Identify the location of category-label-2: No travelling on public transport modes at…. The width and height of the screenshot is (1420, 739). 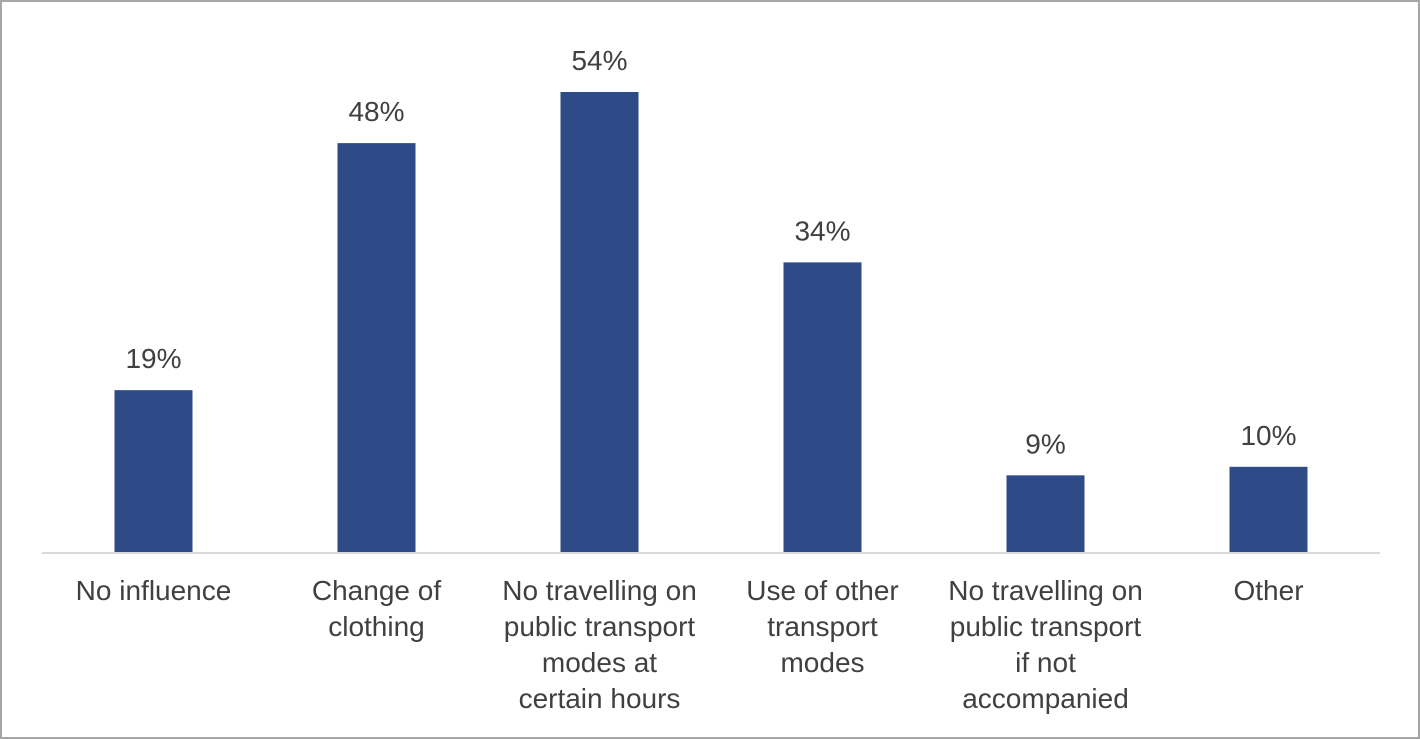
(599, 644).